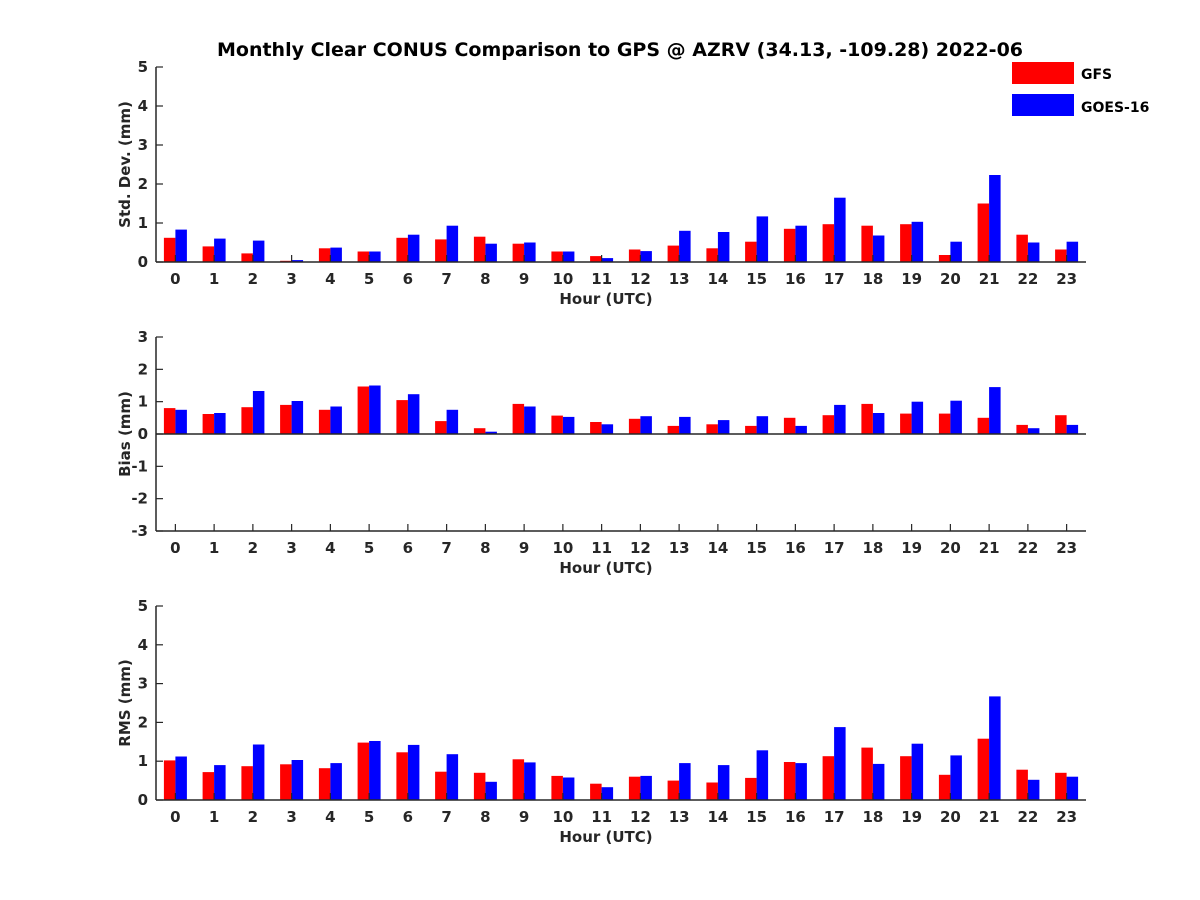 The image size is (1200, 900). Describe the element at coordinates (143, 223) in the screenshot. I see `ytick-label-stddev-1: 1` at that location.